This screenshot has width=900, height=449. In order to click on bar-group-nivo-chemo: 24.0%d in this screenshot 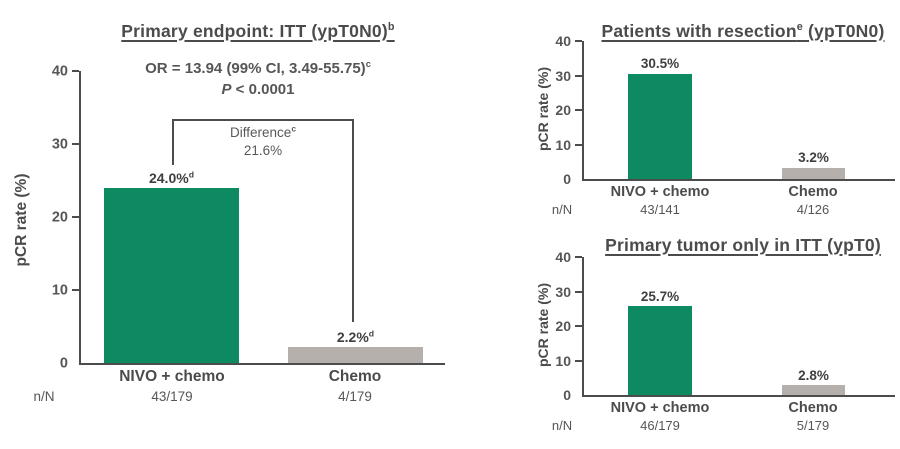, I will do `click(171, 217)`.